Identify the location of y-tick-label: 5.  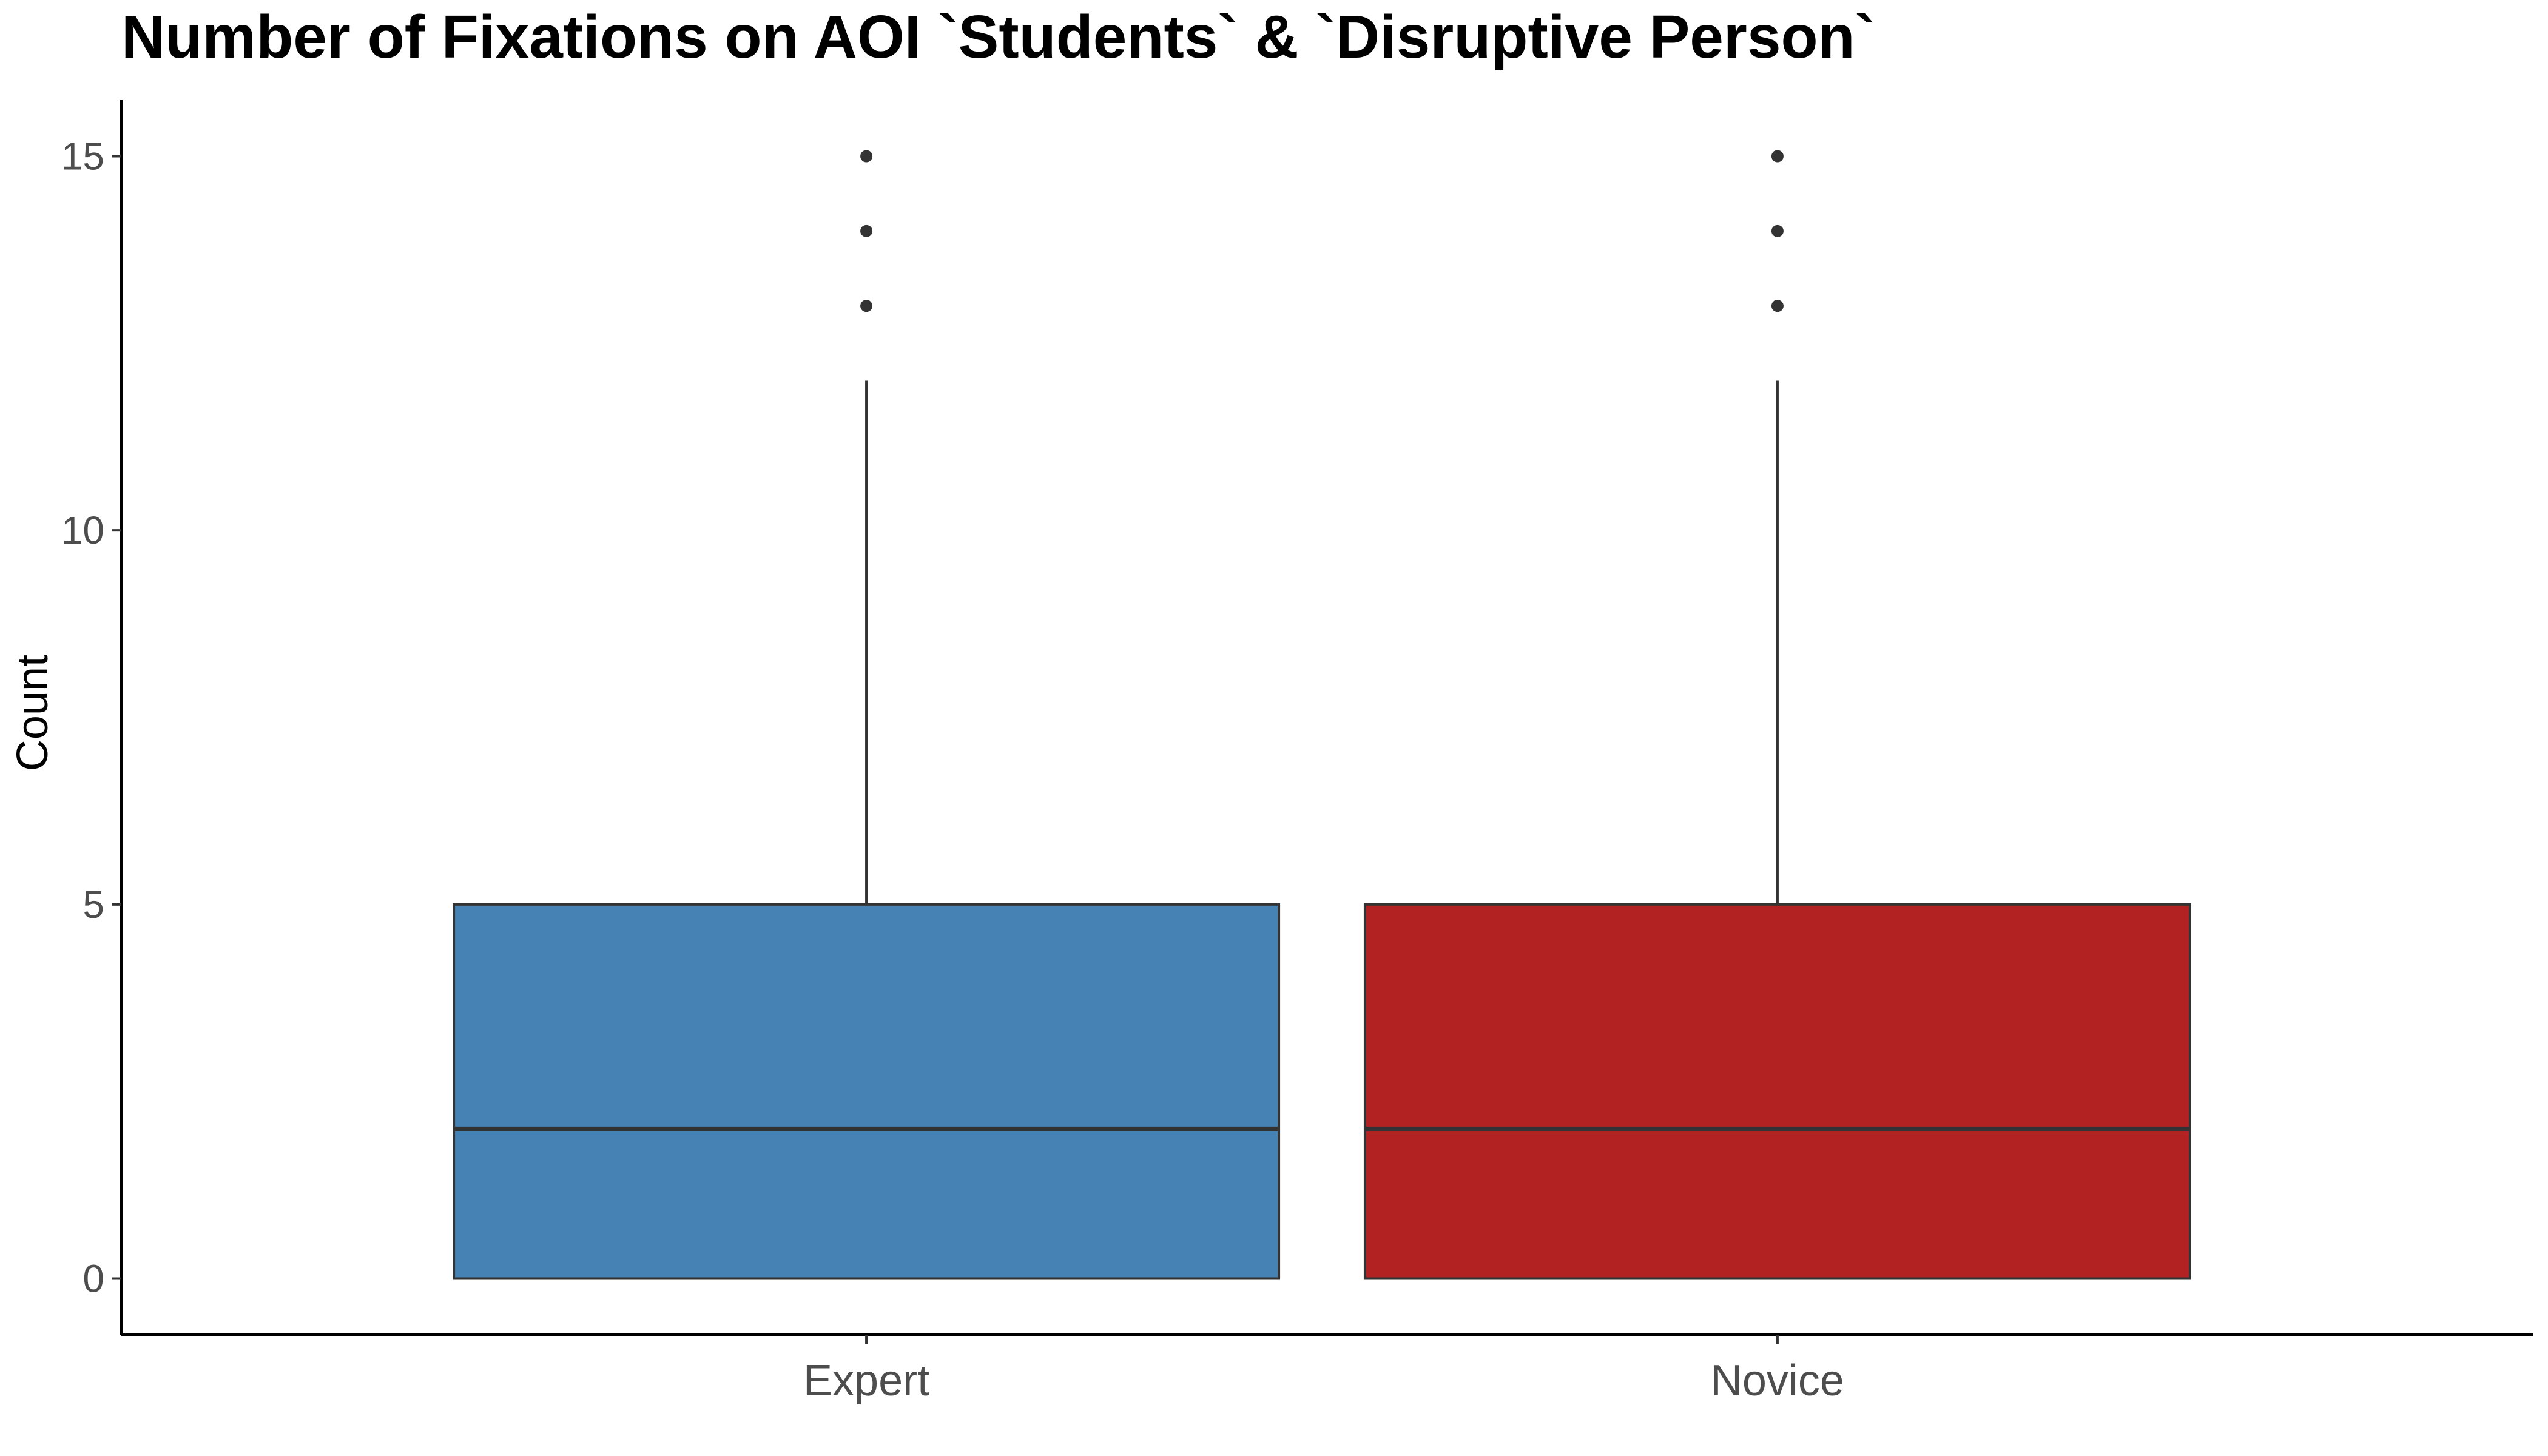
(93, 904).